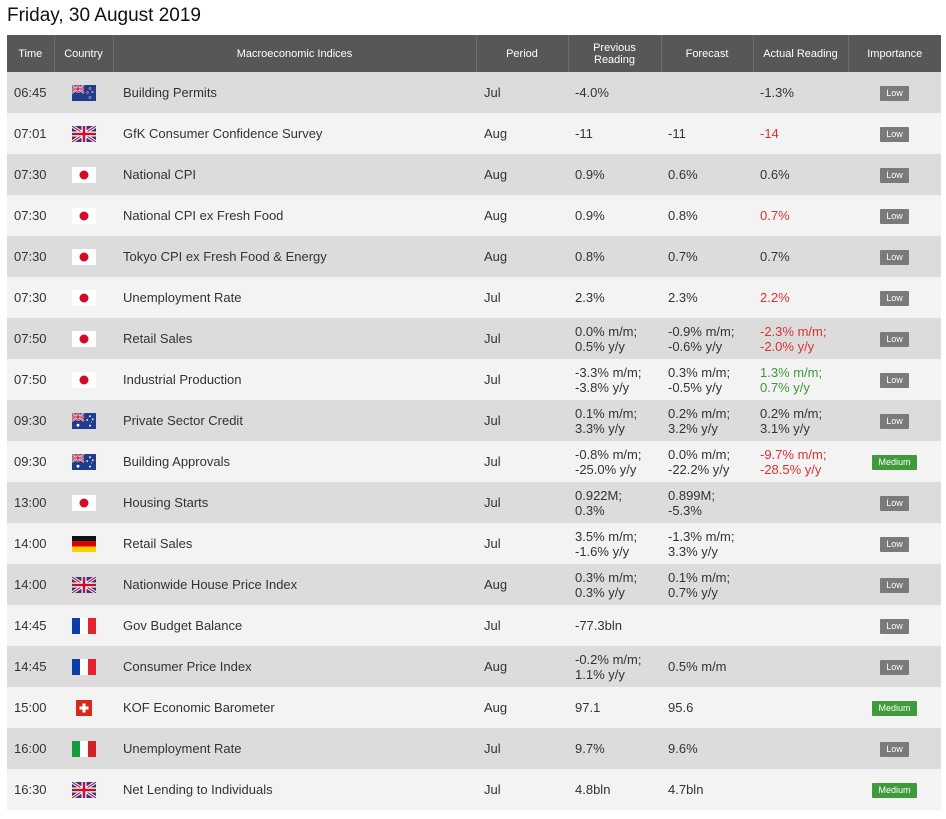 The width and height of the screenshot is (946, 819). What do you see at coordinates (800, 297) in the screenshot?
I see `actual-reading-cell: 2.2%` at bounding box center [800, 297].